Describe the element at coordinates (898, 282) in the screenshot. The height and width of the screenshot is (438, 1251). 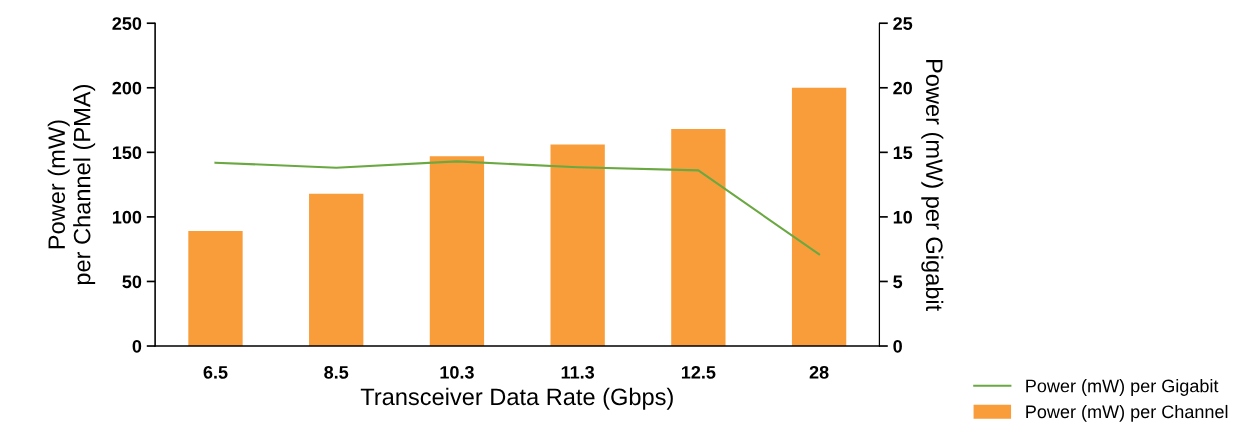
I see `y2-tick-label: 5` at that location.